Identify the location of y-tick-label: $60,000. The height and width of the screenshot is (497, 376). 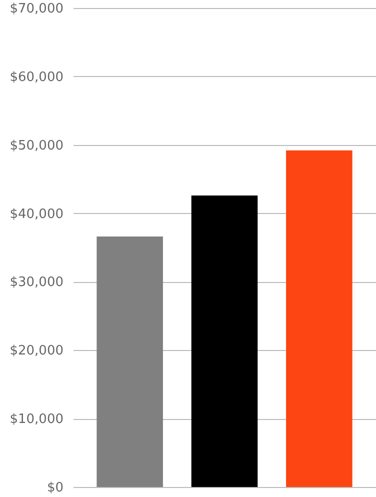
(37, 77).